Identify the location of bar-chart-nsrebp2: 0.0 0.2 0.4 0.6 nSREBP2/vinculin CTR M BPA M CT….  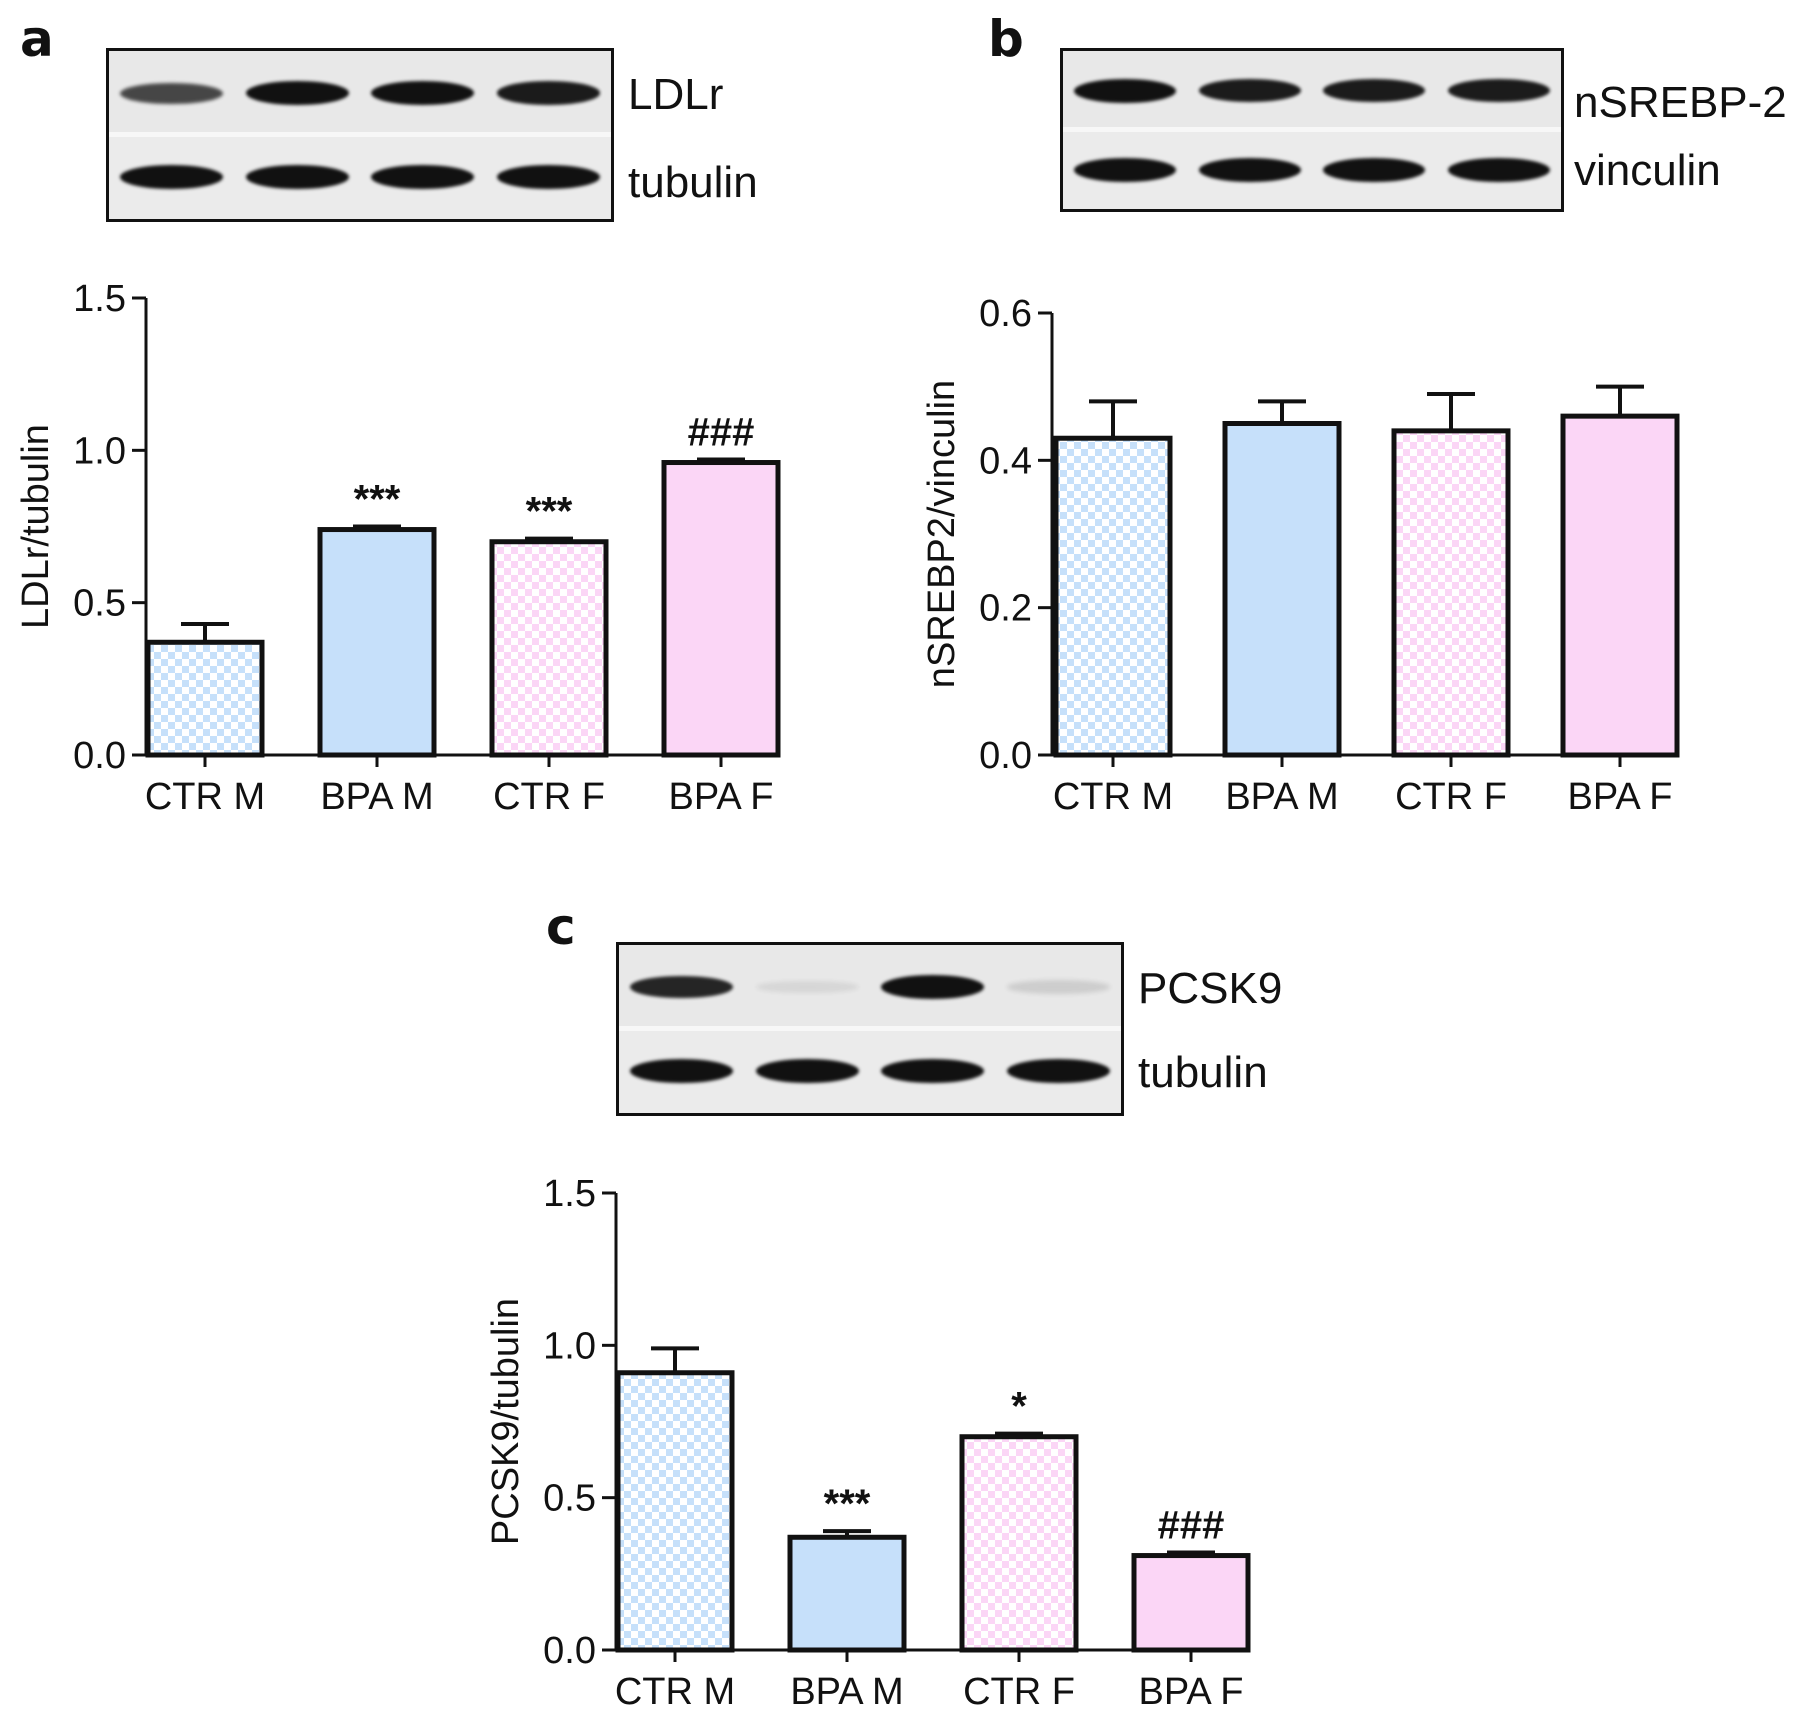
(1300, 555).